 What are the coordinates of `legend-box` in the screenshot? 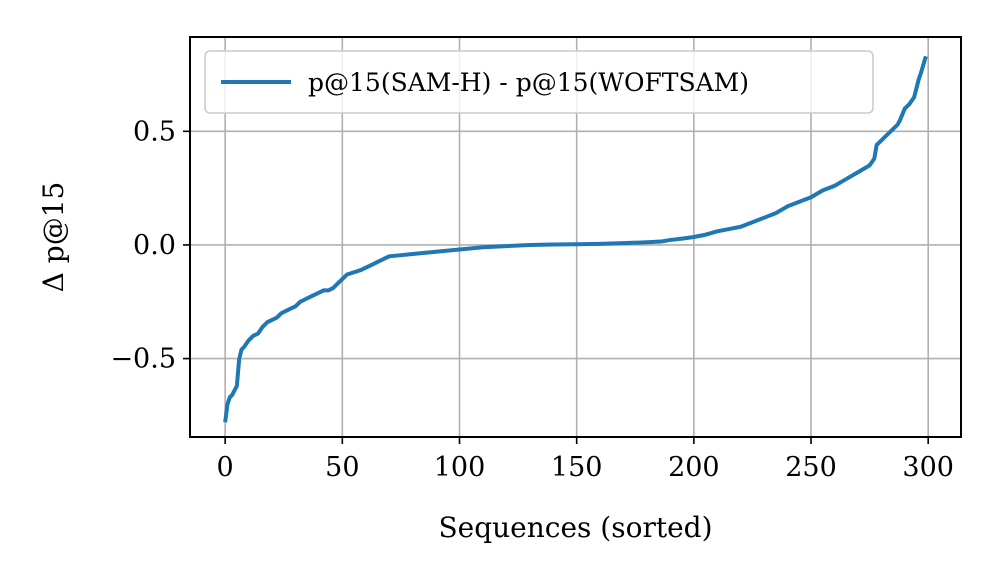 It's located at (539, 82).